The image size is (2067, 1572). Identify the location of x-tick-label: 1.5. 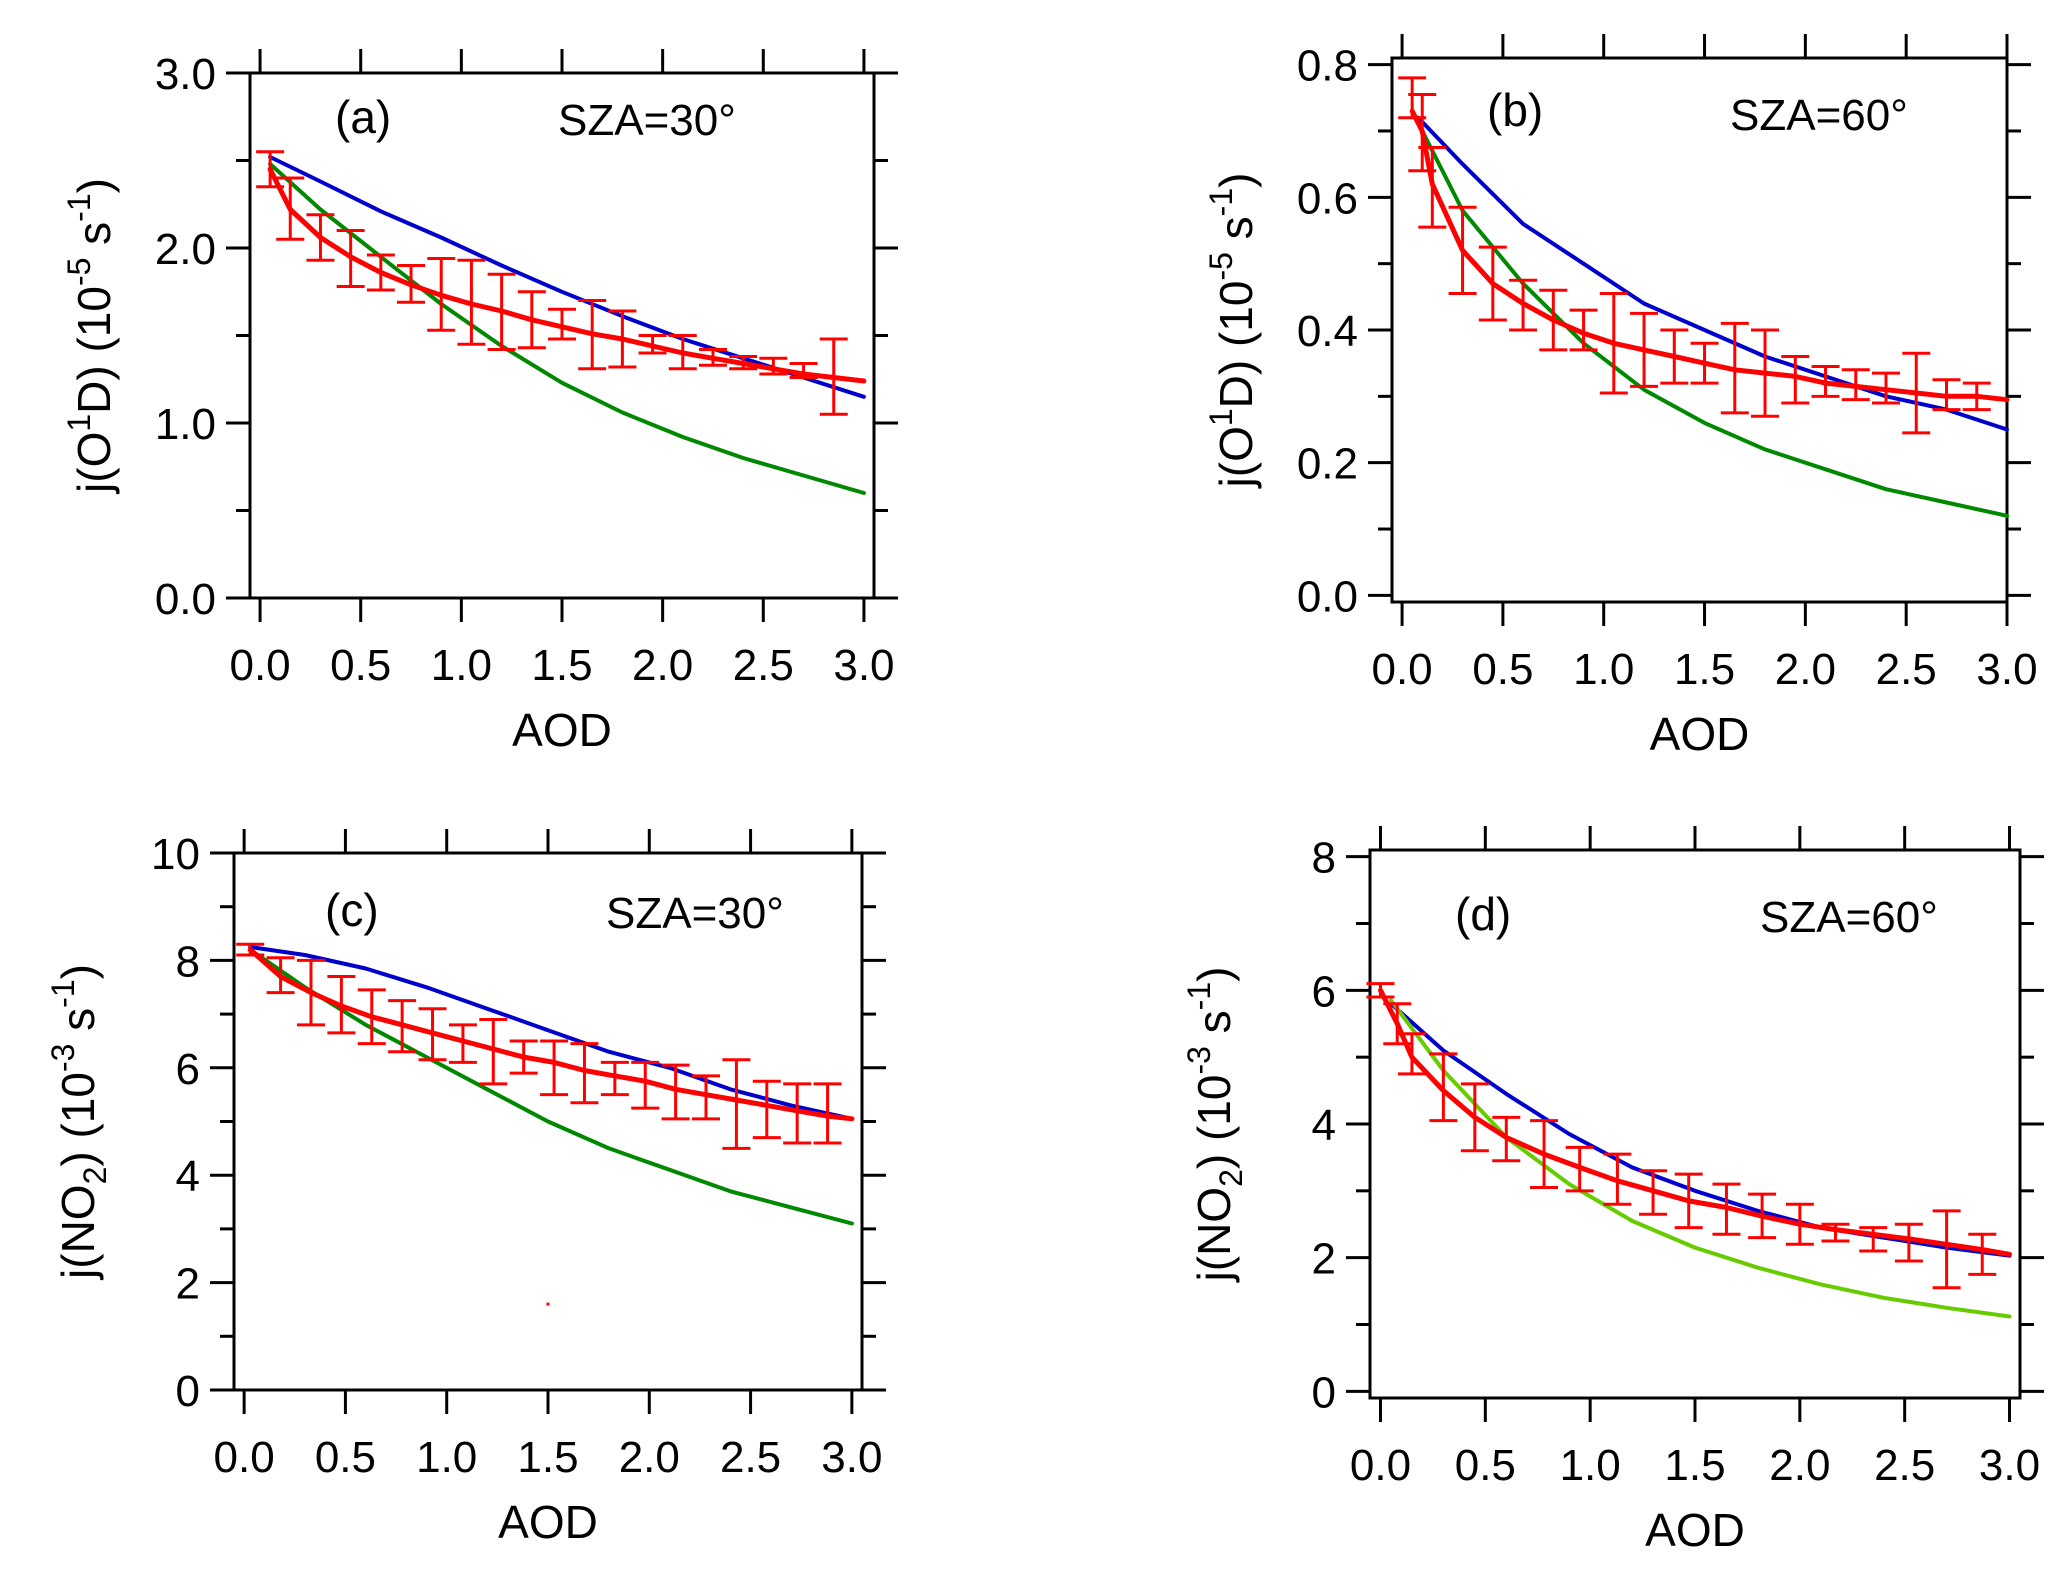
(561, 665).